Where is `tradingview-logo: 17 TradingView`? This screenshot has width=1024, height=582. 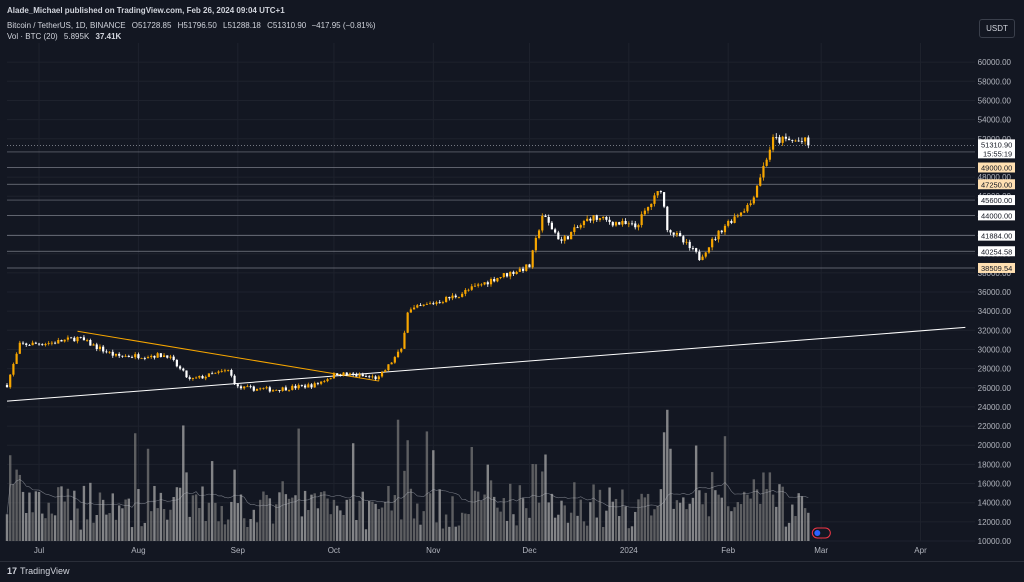
tradingview-logo: 17 TradingView is located at coordinates (38, 571).